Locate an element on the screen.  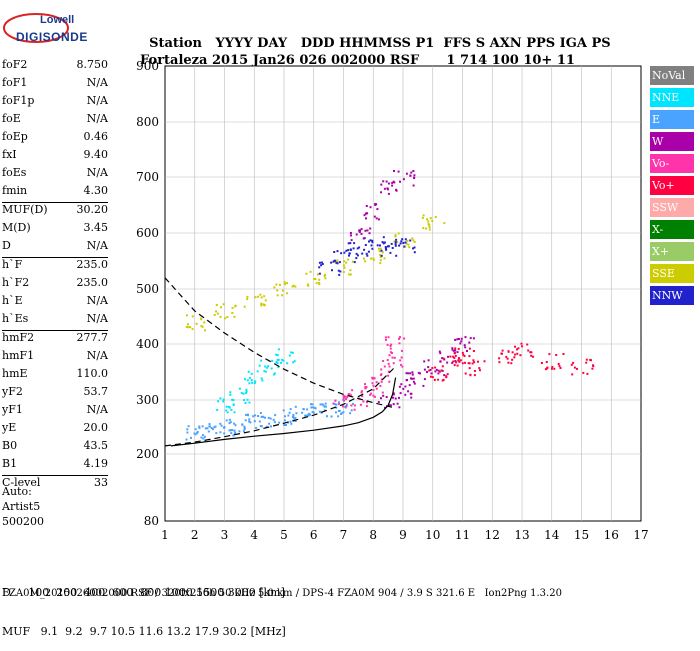
param-value: 277.7 is located at coordinates (92, 337).